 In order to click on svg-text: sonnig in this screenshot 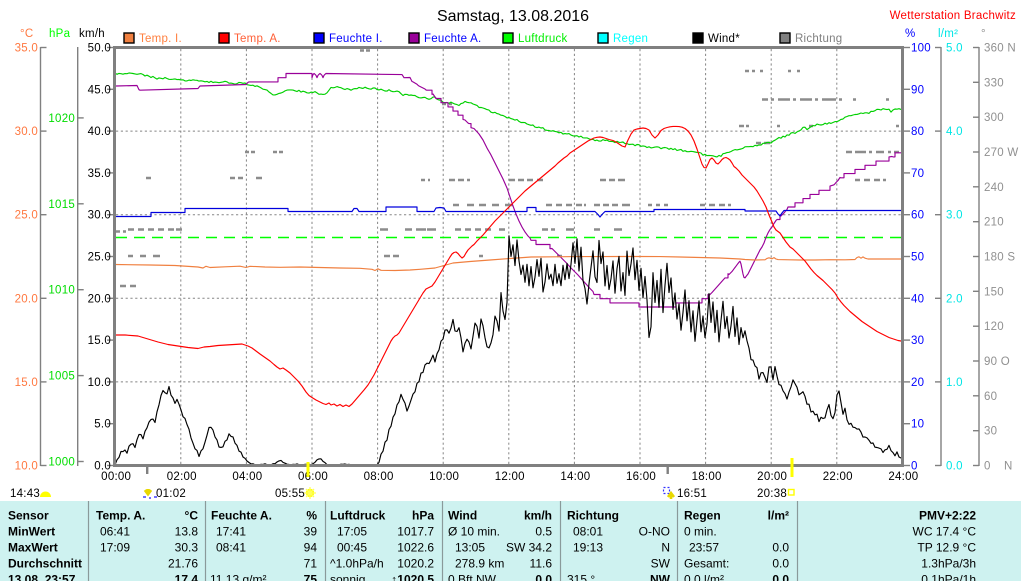, I will do `click(347, 577)`.